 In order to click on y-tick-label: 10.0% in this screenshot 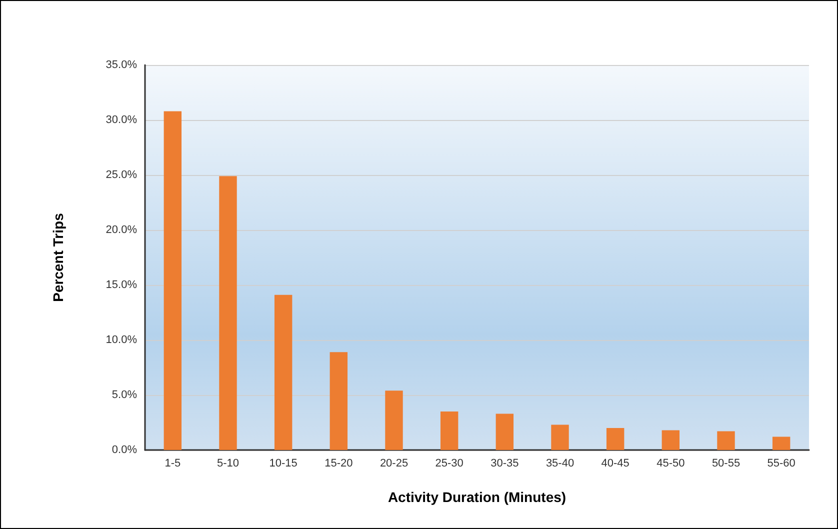, I will do `click(122, 340)`.